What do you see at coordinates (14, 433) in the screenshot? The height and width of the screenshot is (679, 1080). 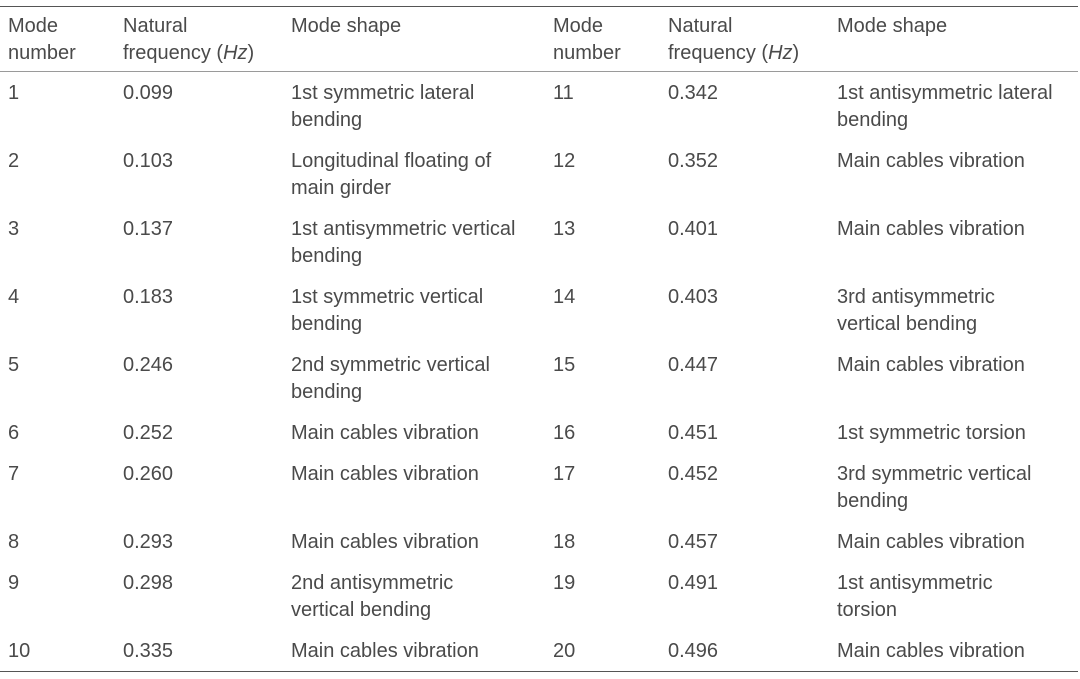 I see `mode-number-cell: 6` at bounding box center [14, 433].